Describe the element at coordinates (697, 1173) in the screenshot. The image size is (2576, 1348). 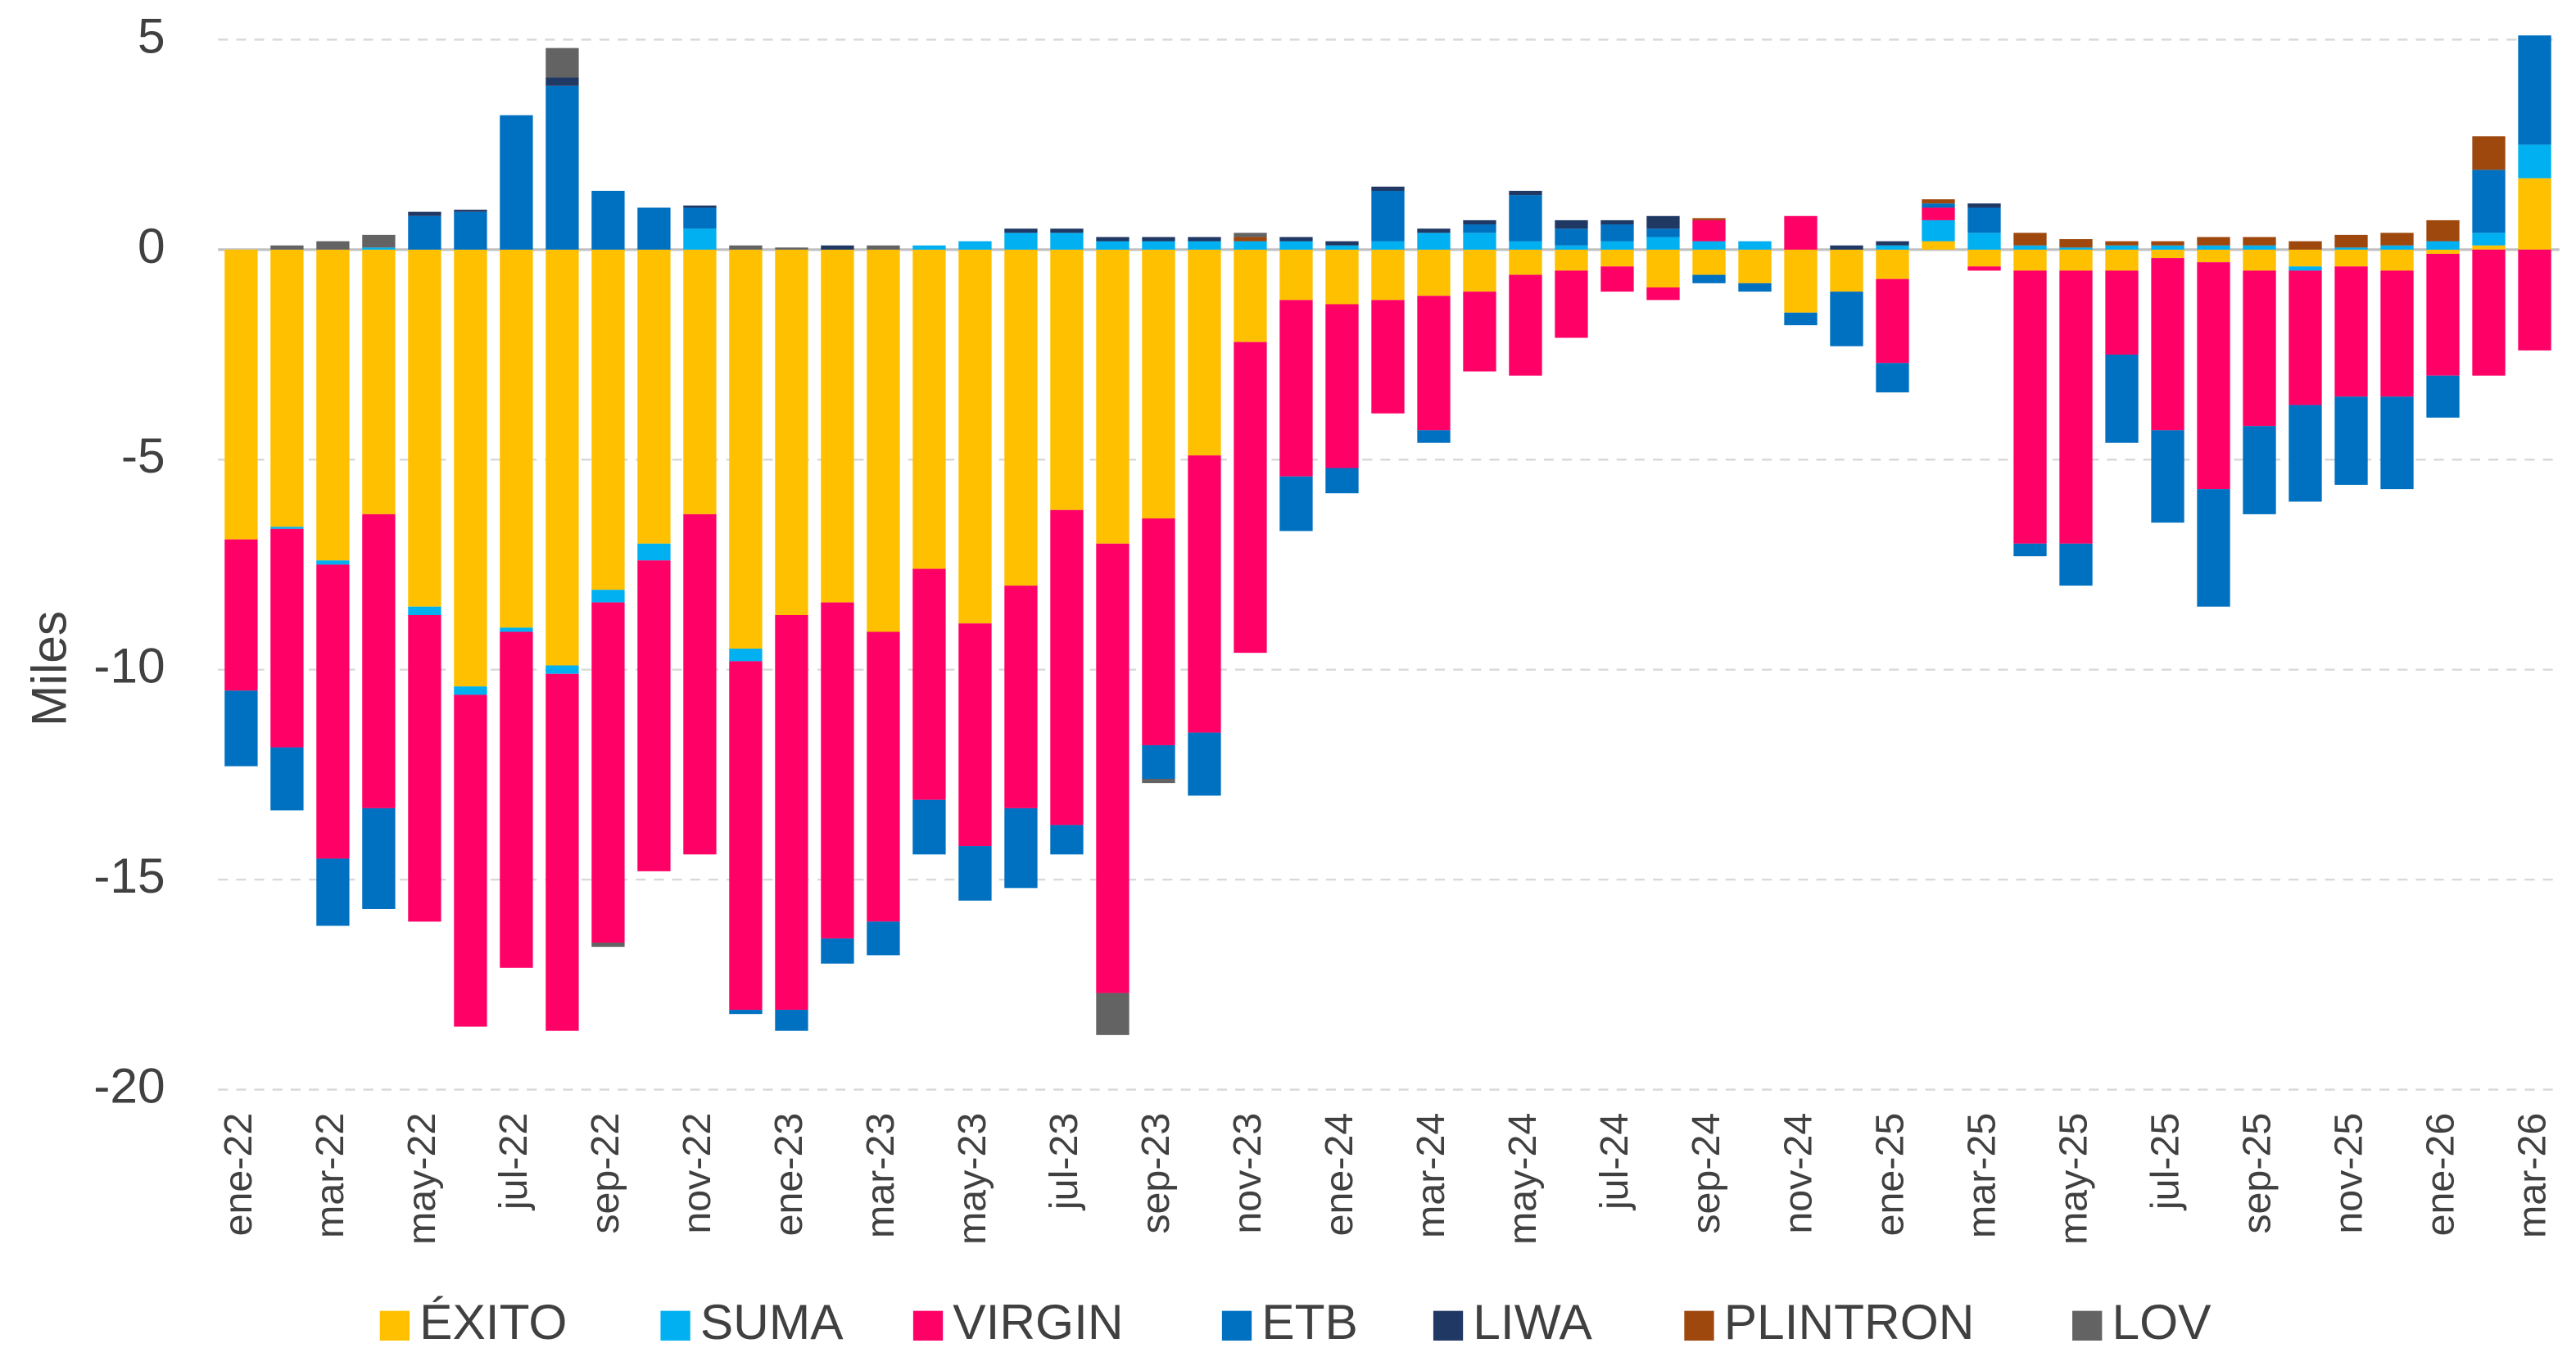
I see `x-tick-label: nov-22` at that location.